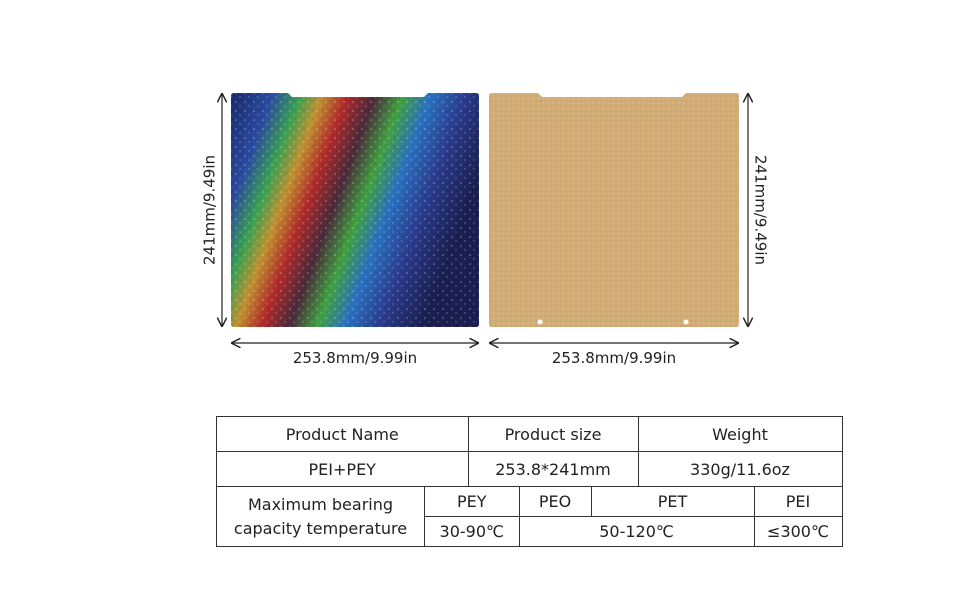 This screenshot has height=600, width=970. I want to click on pei-sparkle, so click(355, 210).